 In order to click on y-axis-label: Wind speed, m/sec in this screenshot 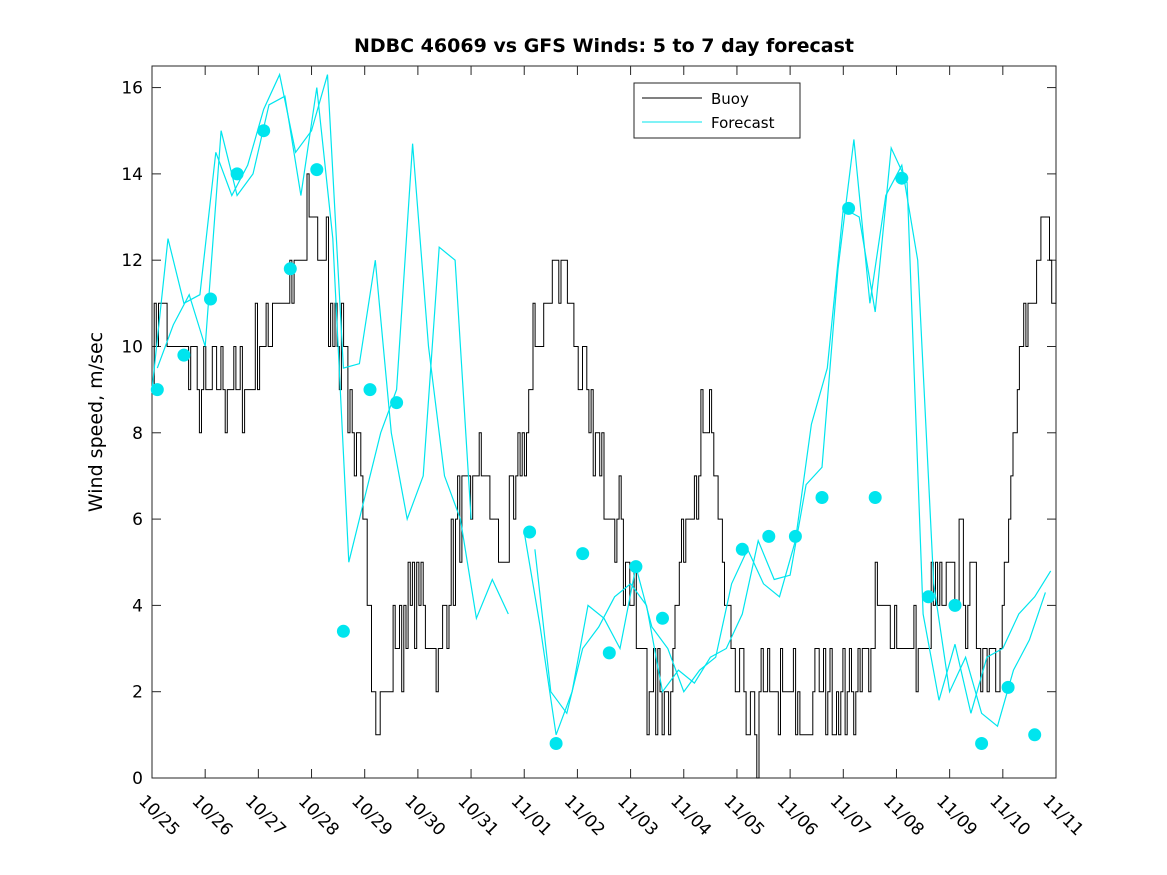, I will do `click(96, 422)`.